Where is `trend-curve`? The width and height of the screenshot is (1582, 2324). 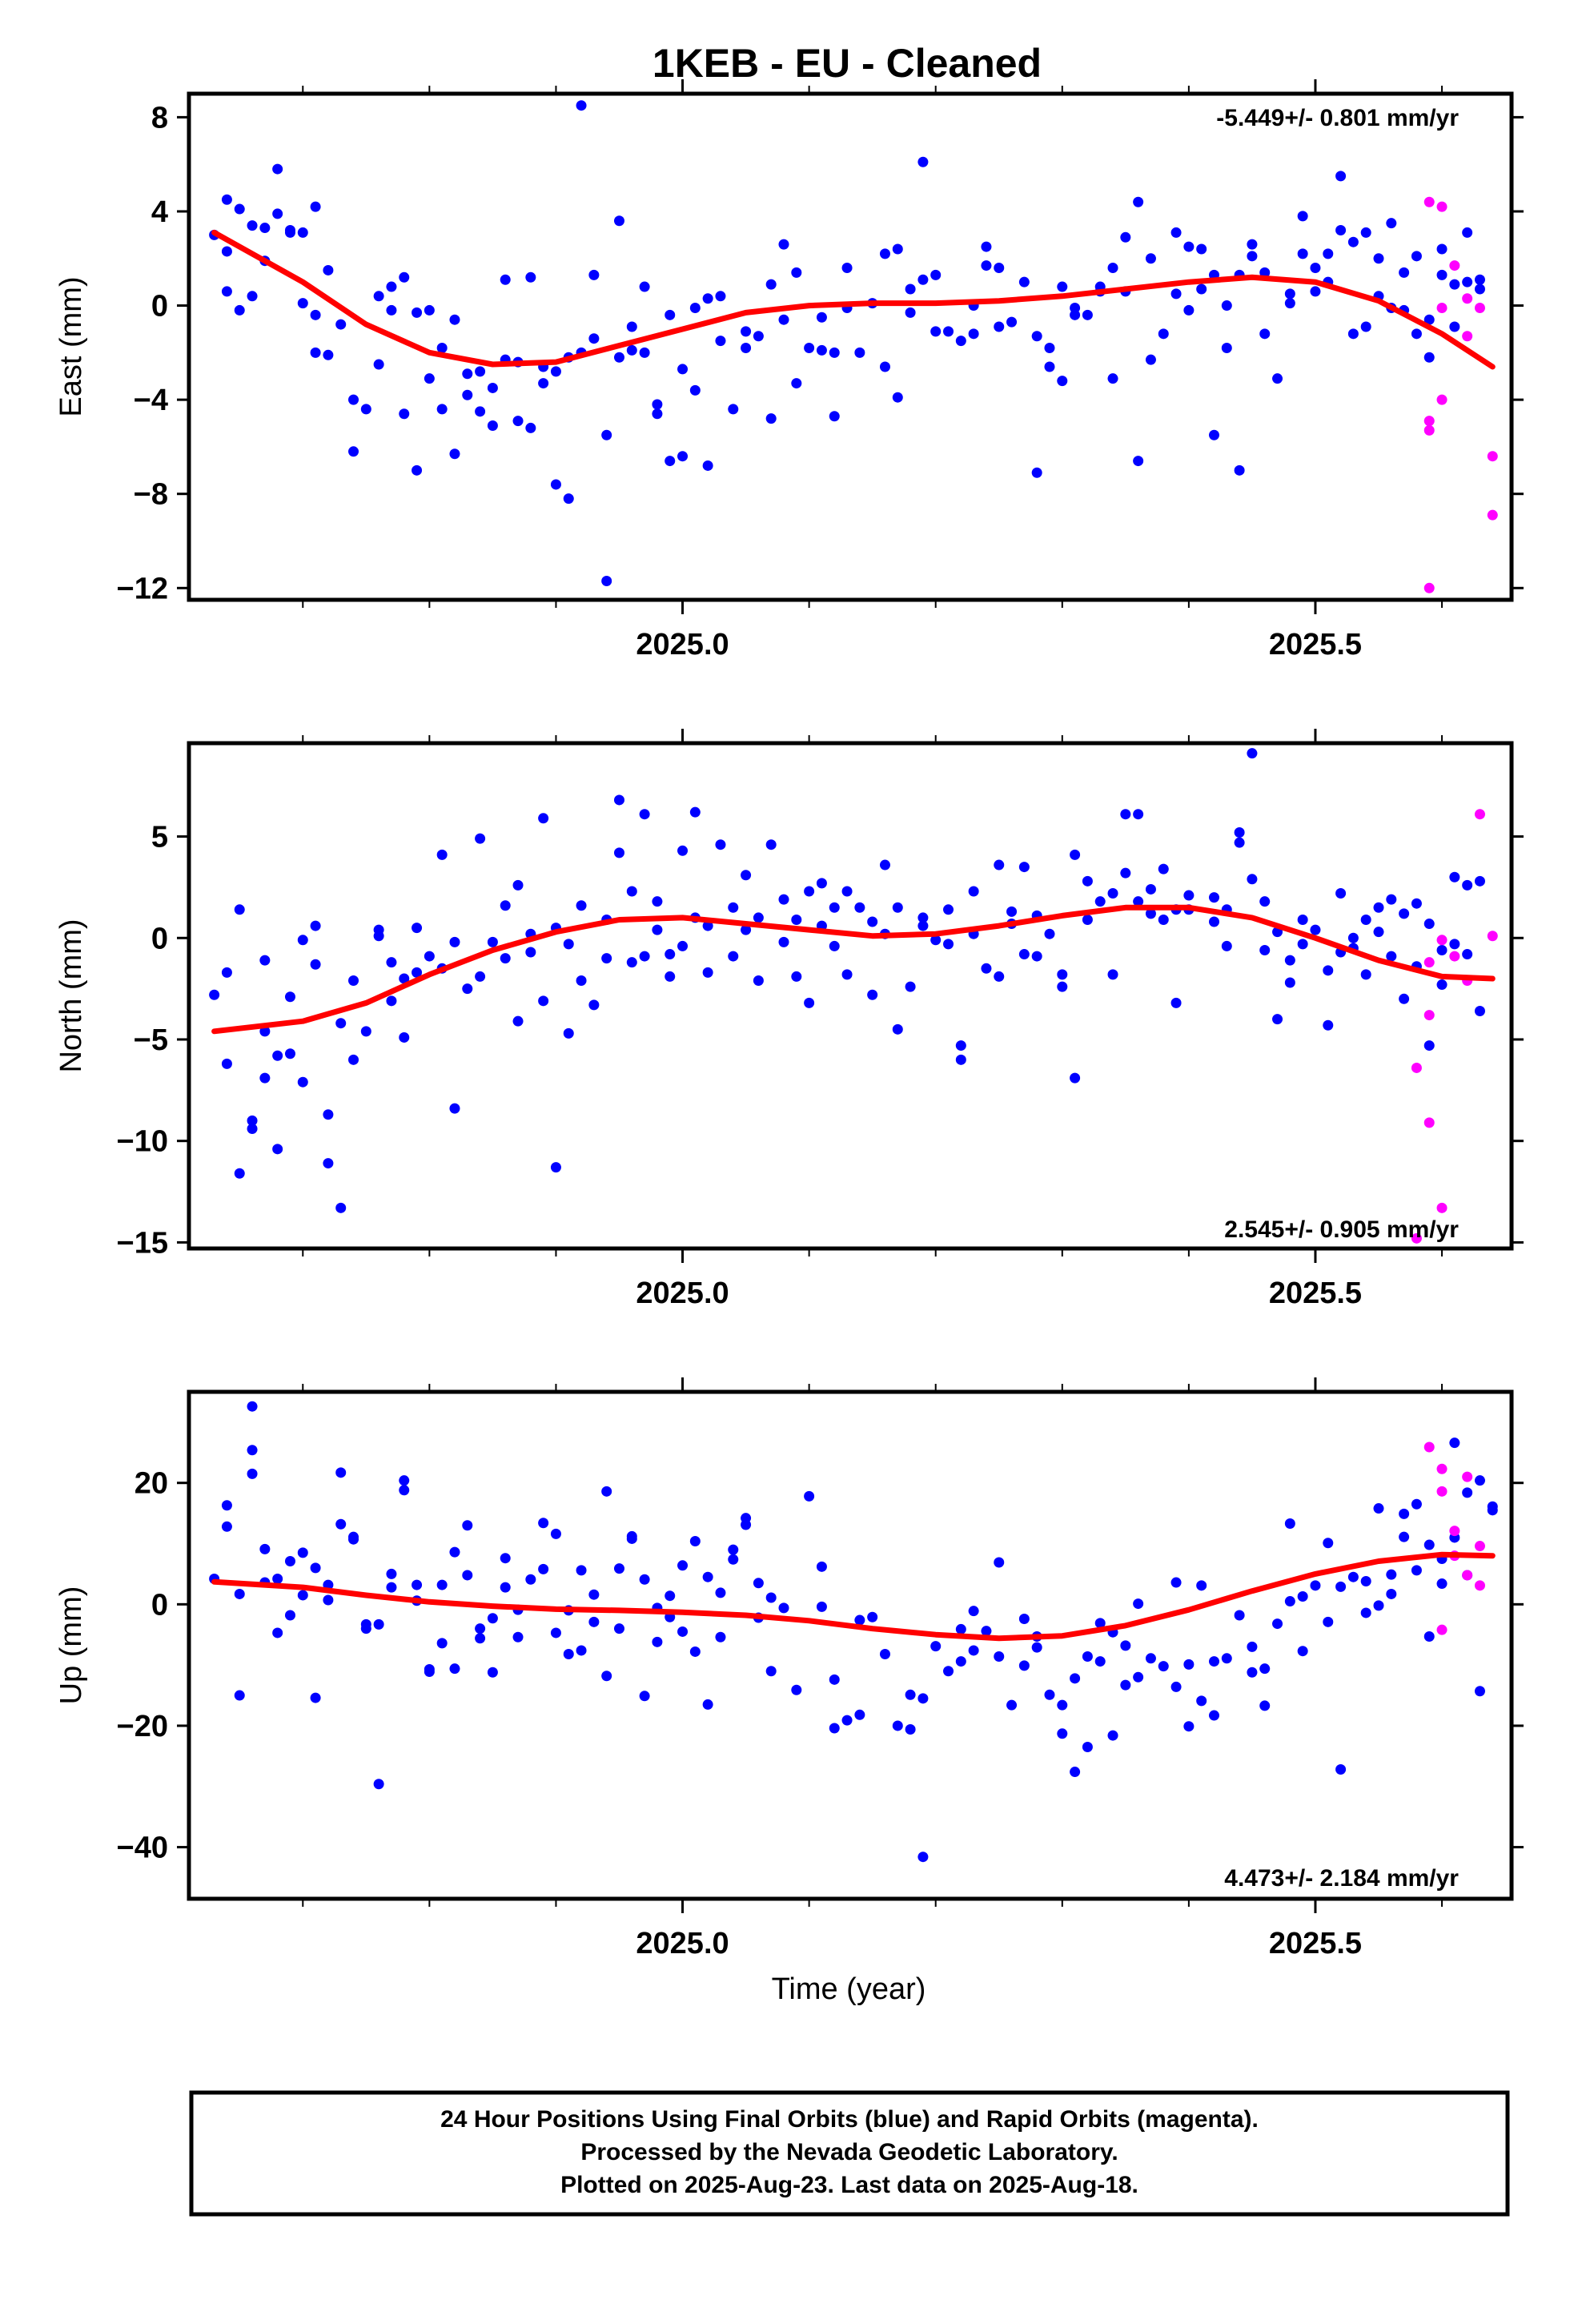 trend-curve is located at coordinates (853, 969).